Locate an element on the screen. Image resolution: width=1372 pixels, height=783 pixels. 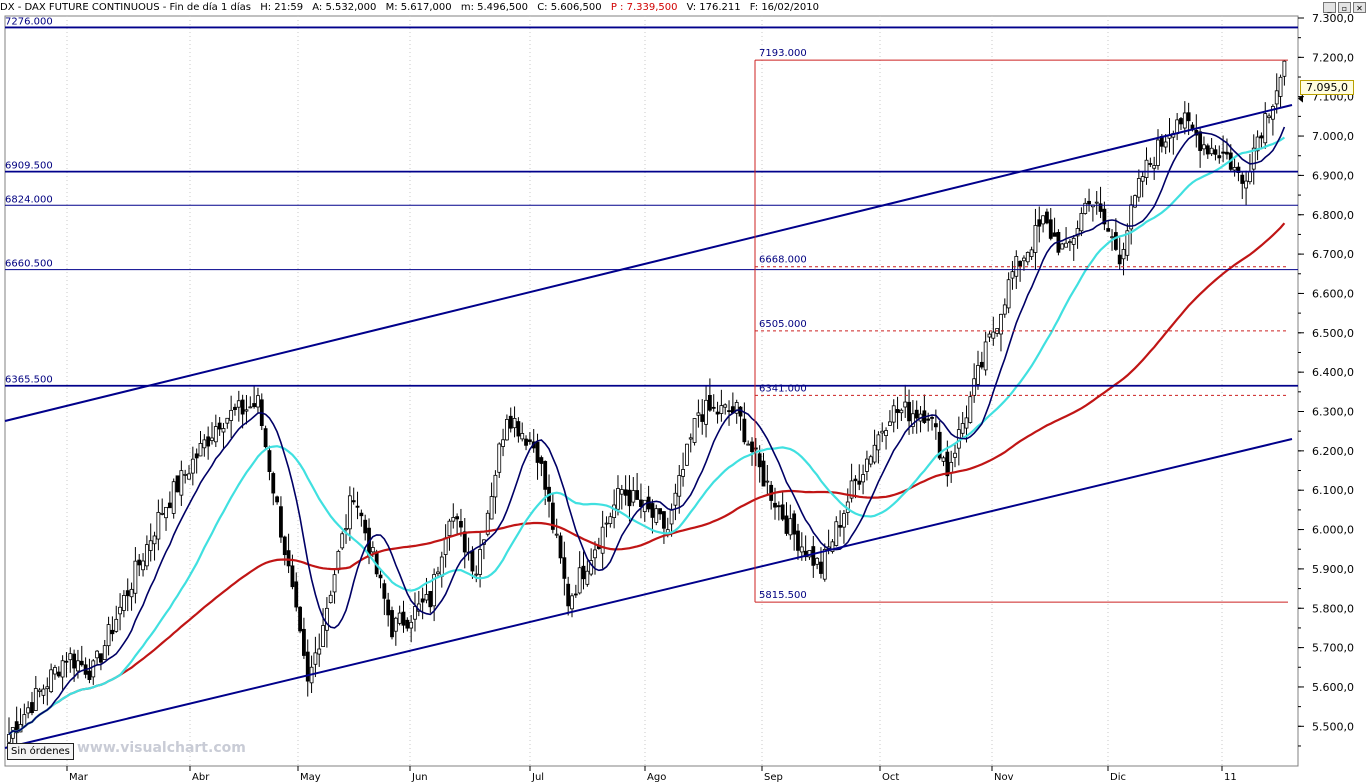
horizontal-level-label-0: 7276.000 is located at coordinates (29, 21).